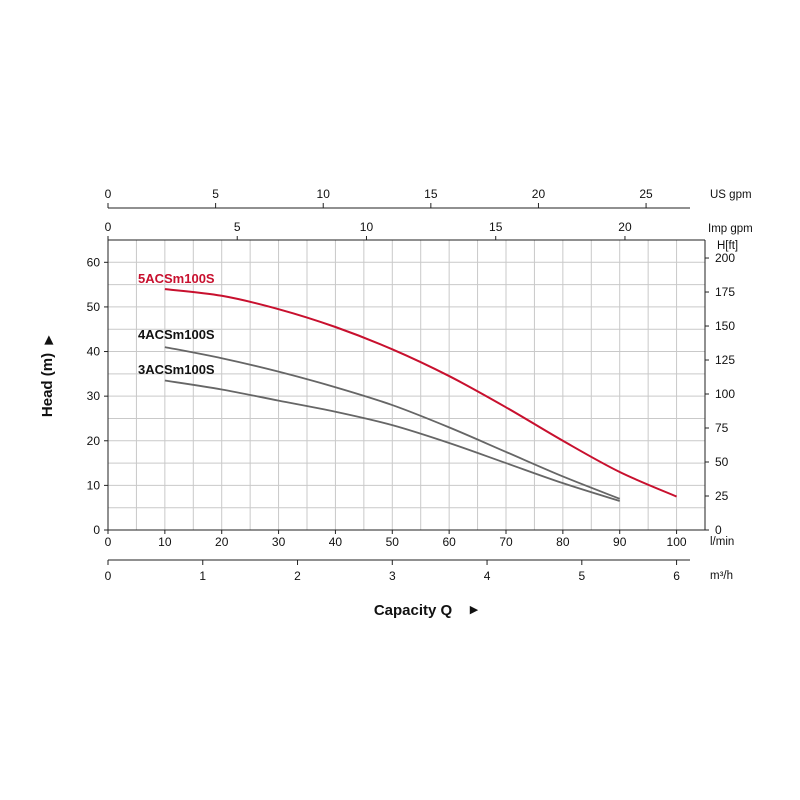 This screenshot has width=800, height=800. I want to click on hft-tick-label: 25, so click(722, 496).